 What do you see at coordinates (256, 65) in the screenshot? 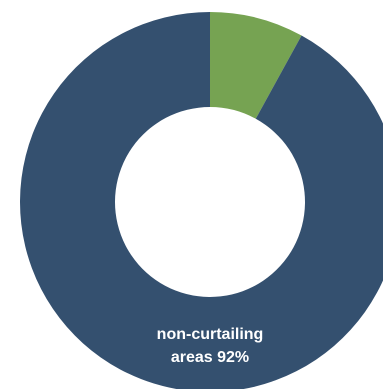
I see `slice-curtailing` at bounding box center [256, 65].